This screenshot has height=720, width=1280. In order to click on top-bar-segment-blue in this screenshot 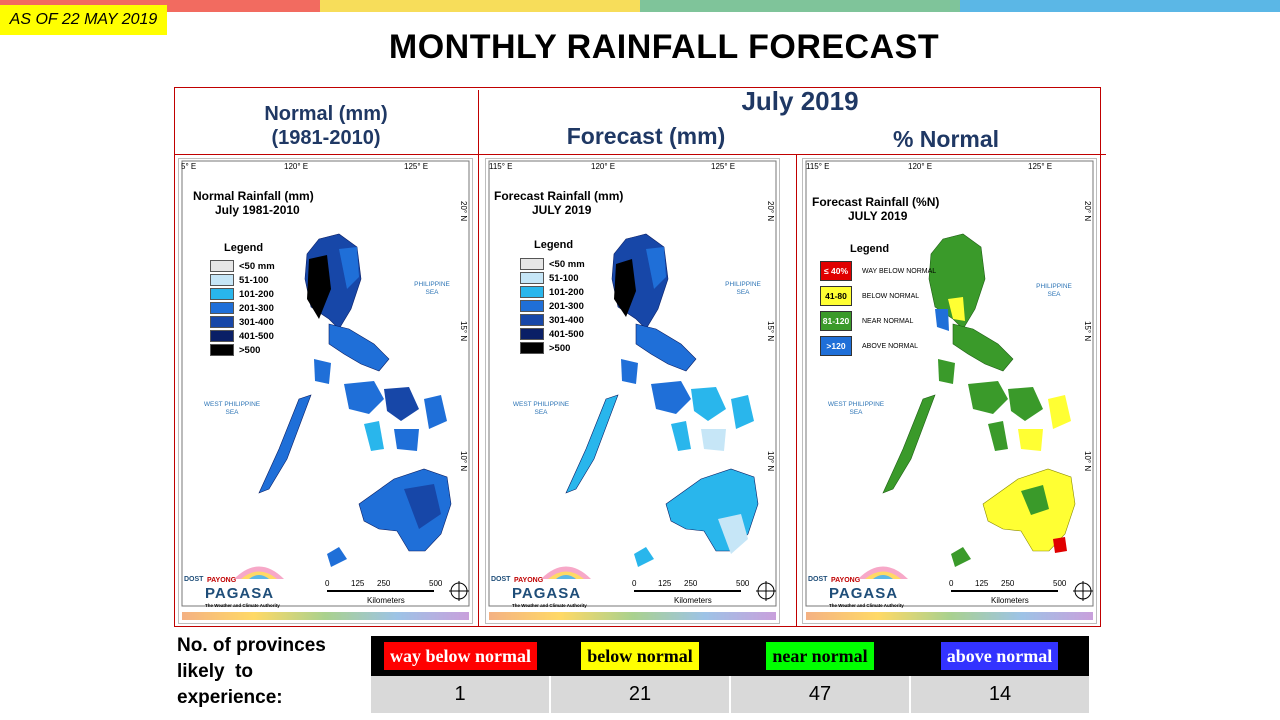, I will do `click(1120, 6)`.